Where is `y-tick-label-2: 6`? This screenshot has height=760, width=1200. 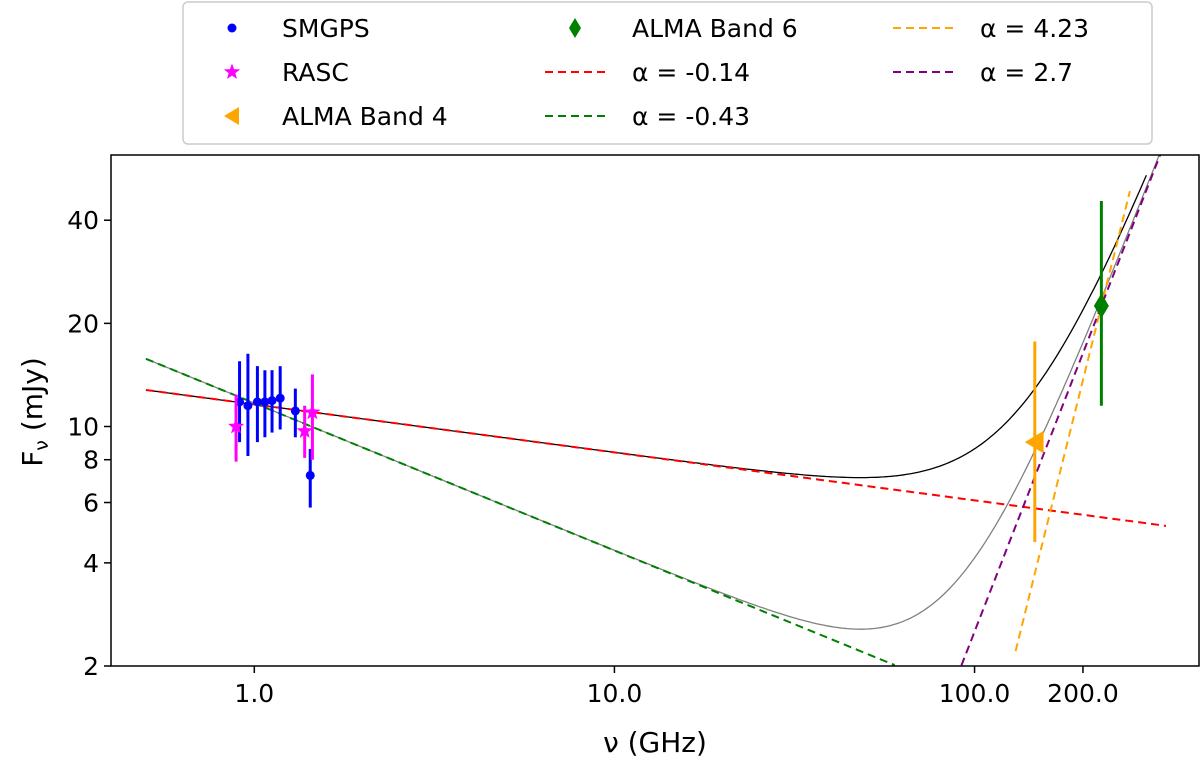
y-tick-label-2: 6 is located at coordinates (91, 503).